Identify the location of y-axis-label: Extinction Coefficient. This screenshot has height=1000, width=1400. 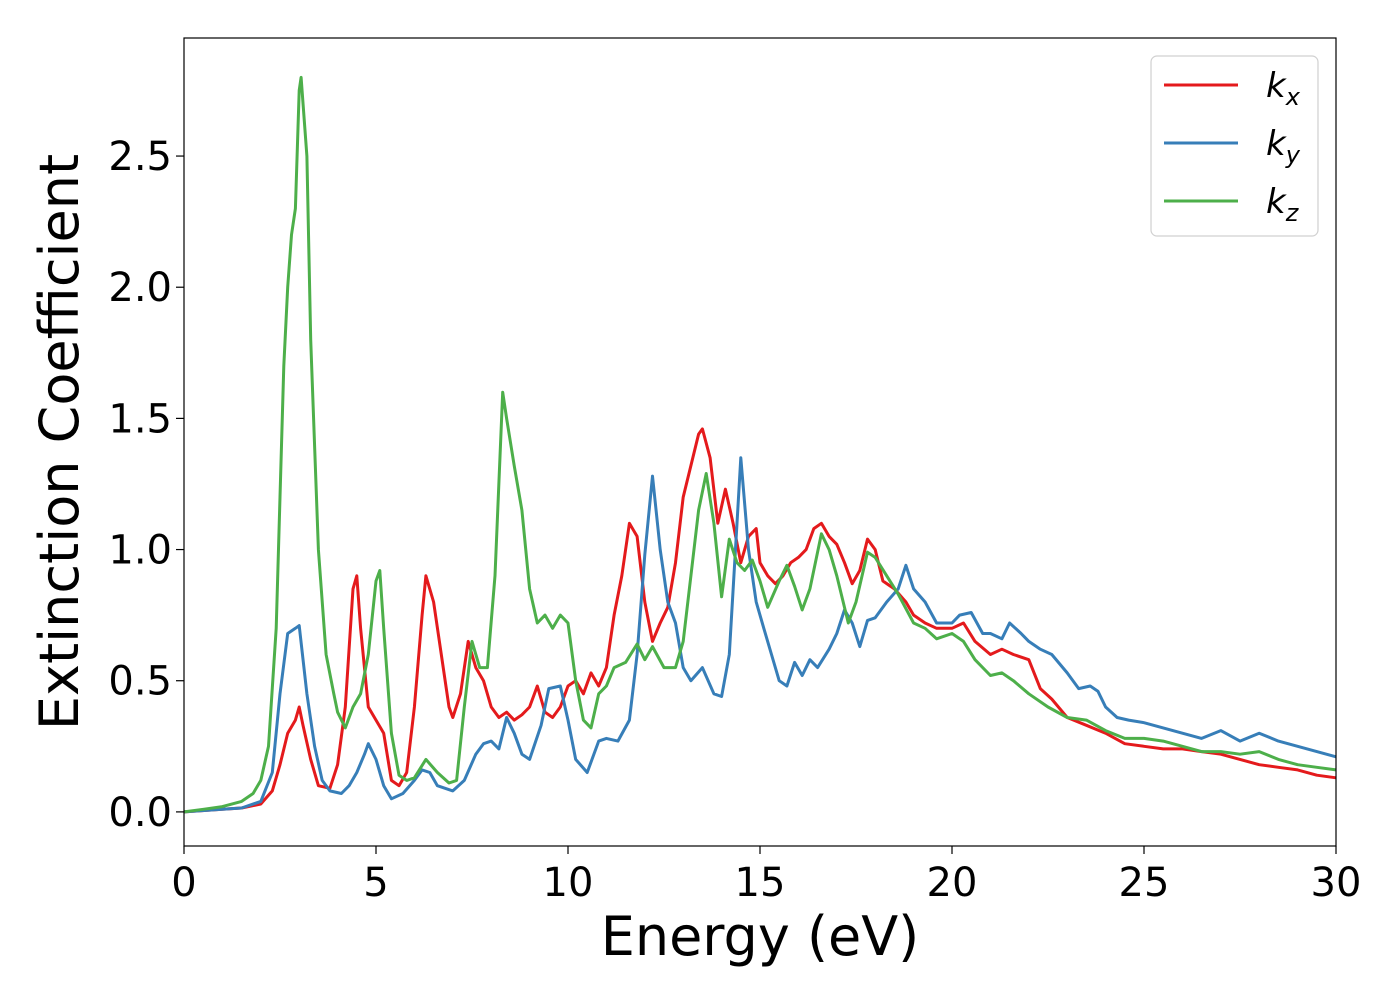
(59, 442).